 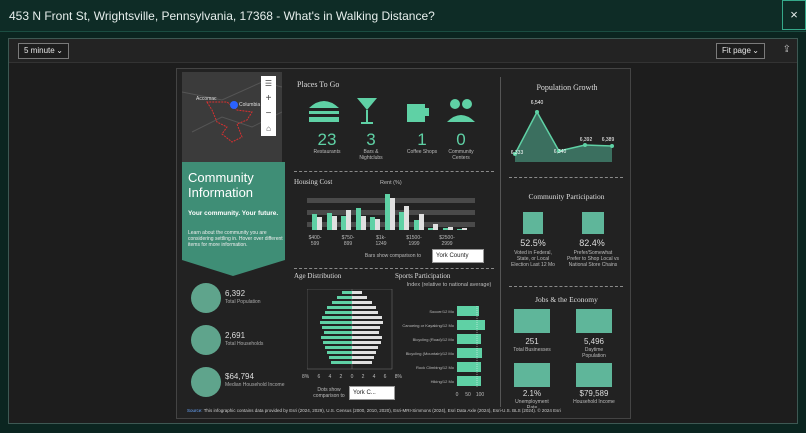 What do you see at coordinates (244, 344) in the screenshot?
I see `kpi-label: Total Households` at bounding box center [244, 344].